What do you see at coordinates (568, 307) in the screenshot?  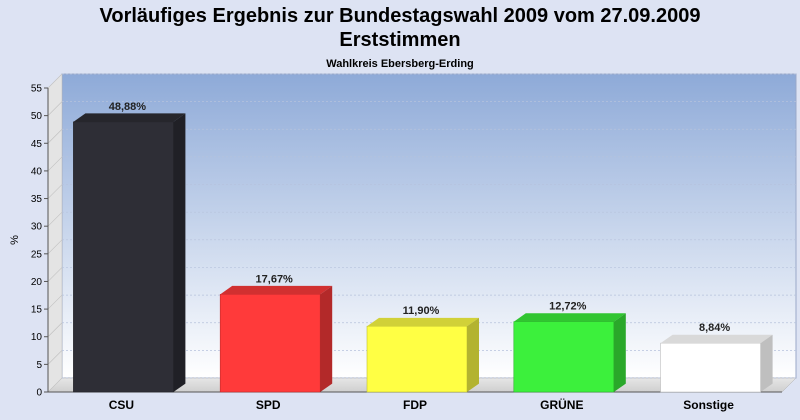 I see `data-label-grüne: 12,72%` at bounding box center [568, 307].